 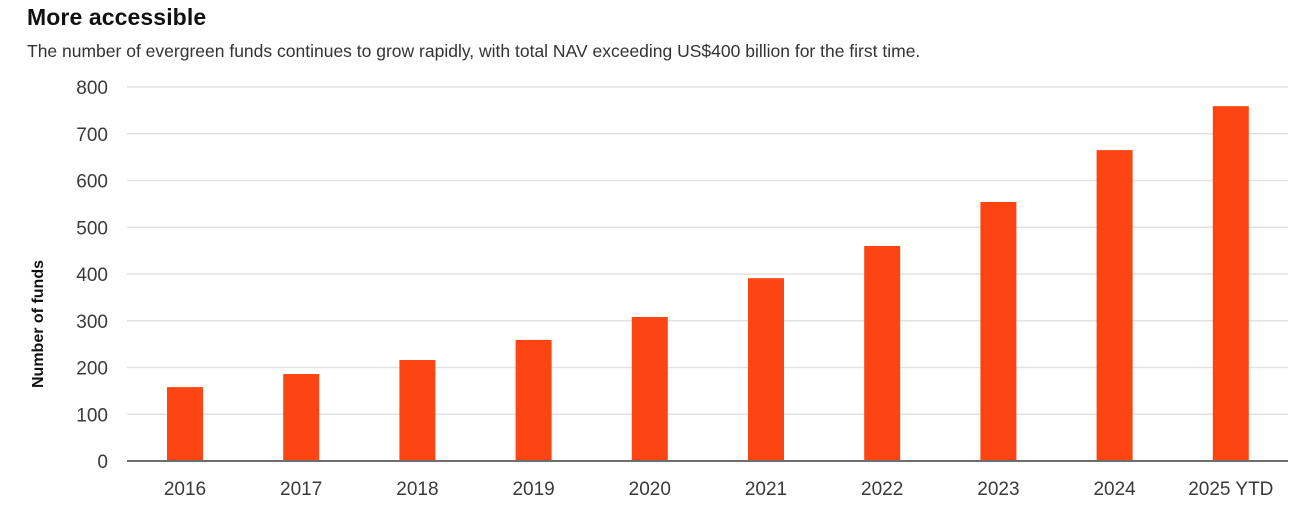 What do you see at coordinates (301, 417) in the screenshot?
I see `bar-2017` at bounding box center [301, 417].